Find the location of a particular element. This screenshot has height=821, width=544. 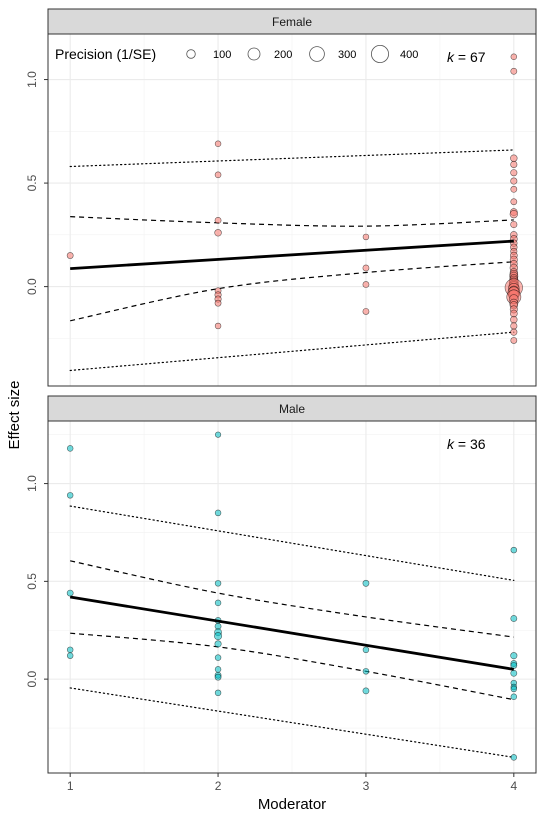

k-symbol-male: k is located at coordinates (451, 444).